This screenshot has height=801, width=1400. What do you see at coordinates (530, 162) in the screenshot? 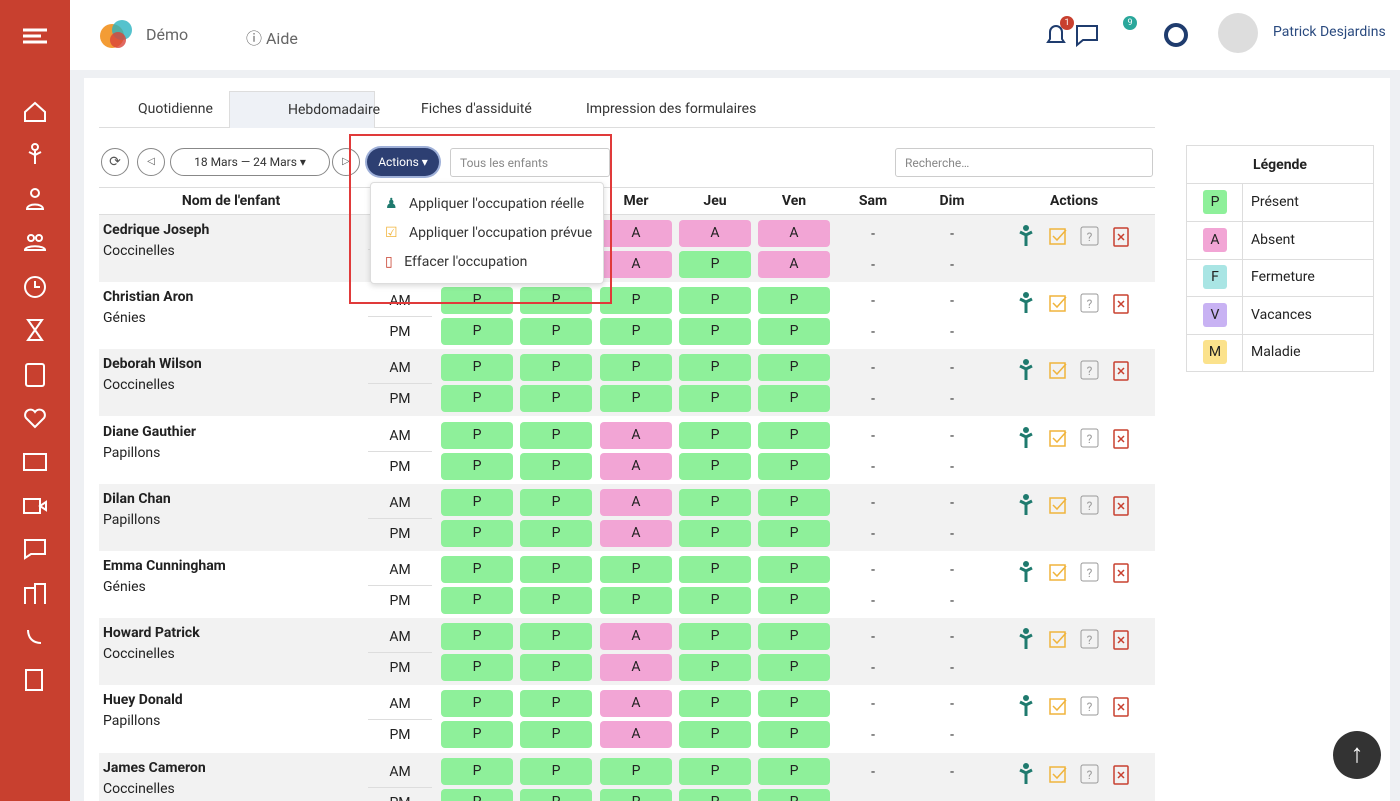
I see `filter-input: Tous les enfants` at bounding box center [530, 162].